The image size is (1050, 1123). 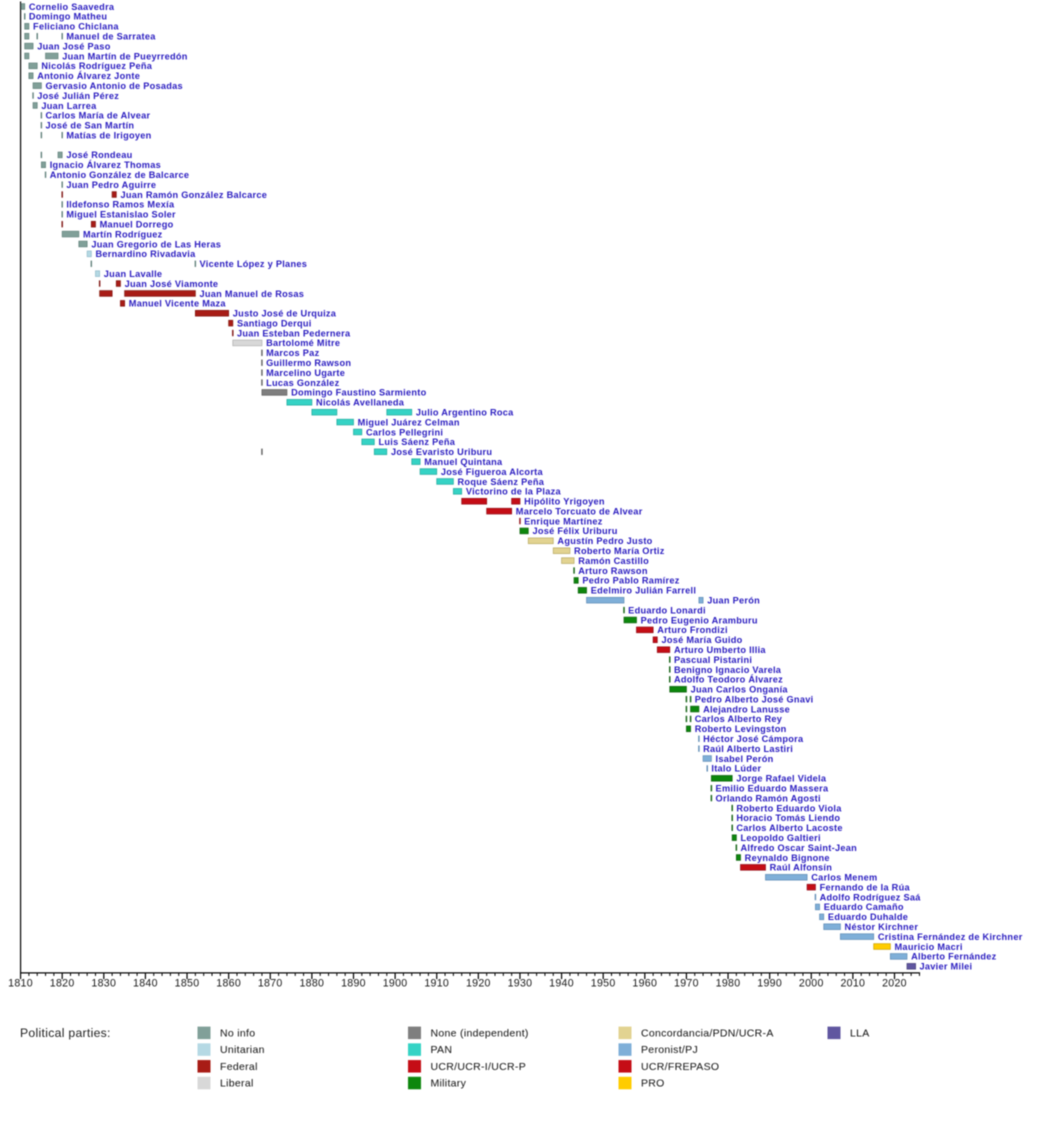 What do you see at coordinates (788, 818) in the screenshot?
I see `svg-text: Horacio Tomás Liendo` at bounding box center [788, 818].